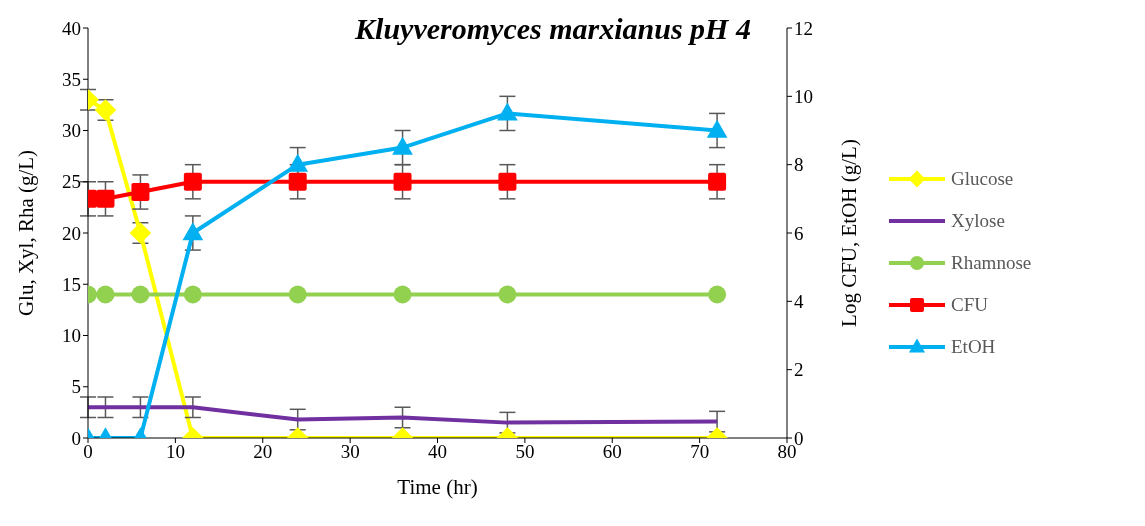 The height and width of the screenshot is (526, 1145). What do you see at coordinates (71, 28) in the screenshot?
I see `y-tick-label: 40` at bounding box center [71, 28].